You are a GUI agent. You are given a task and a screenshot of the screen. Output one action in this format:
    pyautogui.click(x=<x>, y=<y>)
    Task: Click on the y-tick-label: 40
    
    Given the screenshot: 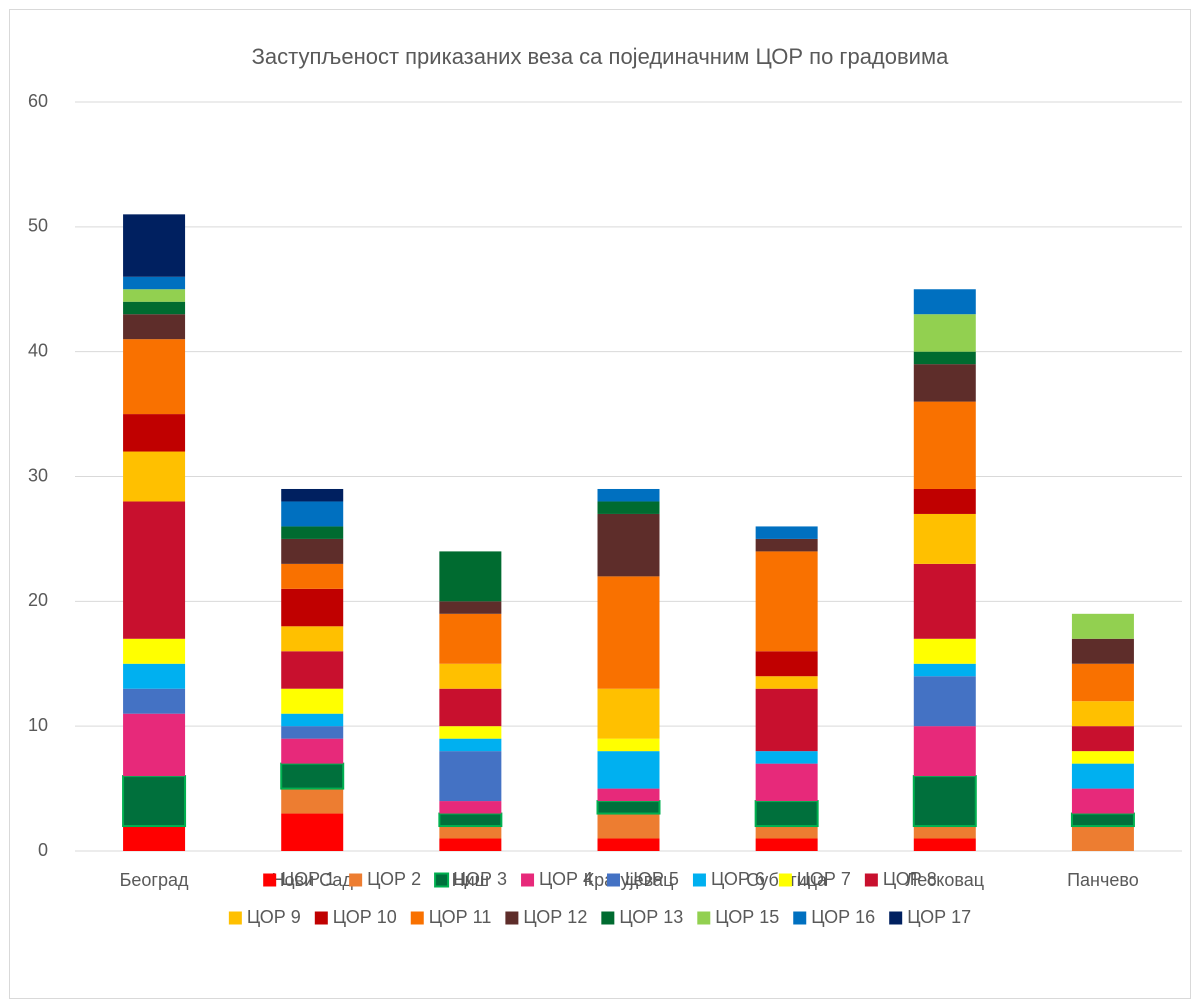 What is the action you would take?
    pyautogui.click(x=38, y=350)
    